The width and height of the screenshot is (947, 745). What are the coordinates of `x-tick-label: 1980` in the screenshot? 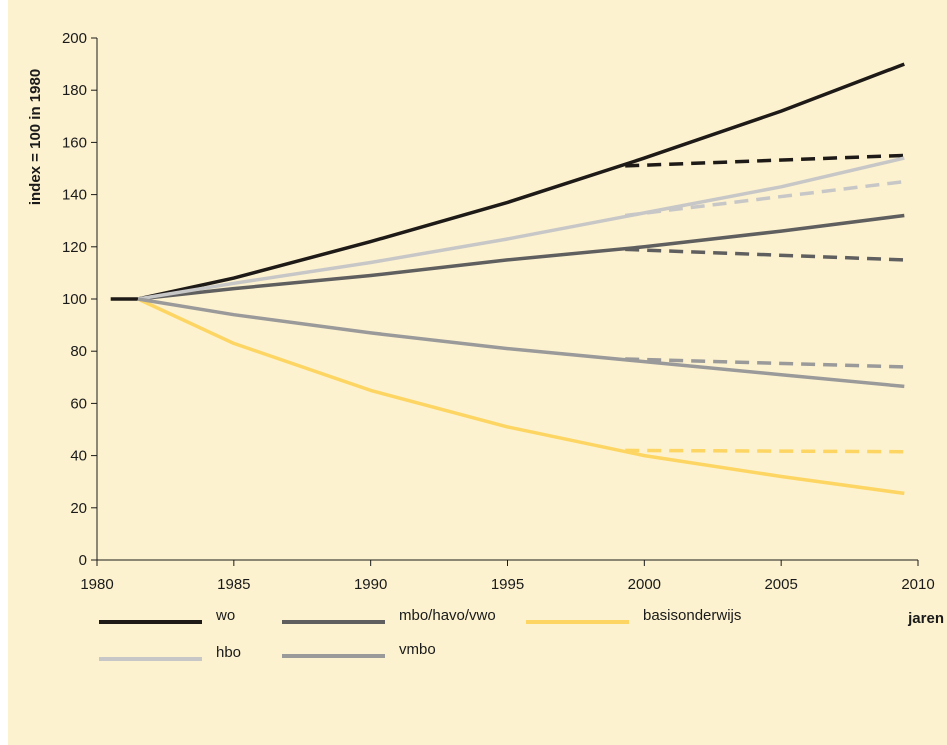 It's located at (96, 584).